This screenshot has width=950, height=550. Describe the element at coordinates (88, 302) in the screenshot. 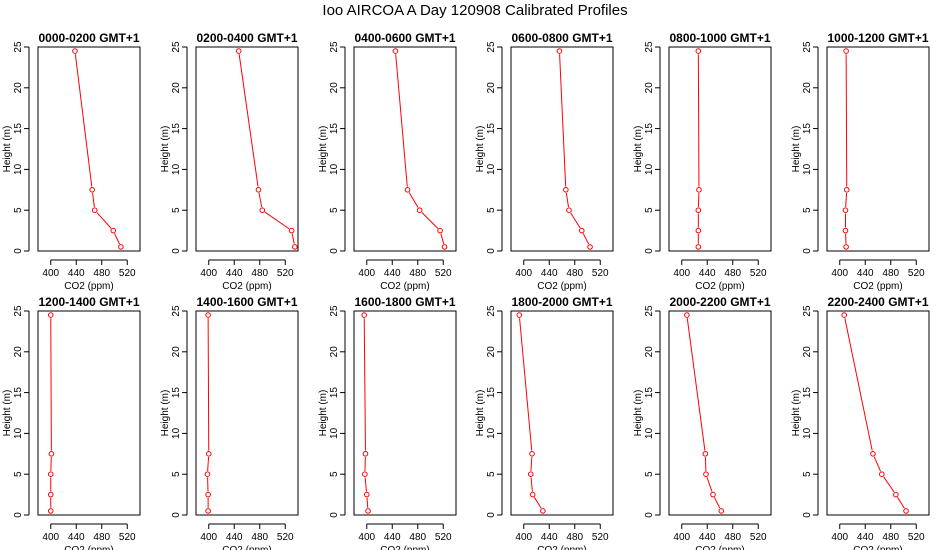

I see `plot-title: 1200-1400 GMT+1` at that location.